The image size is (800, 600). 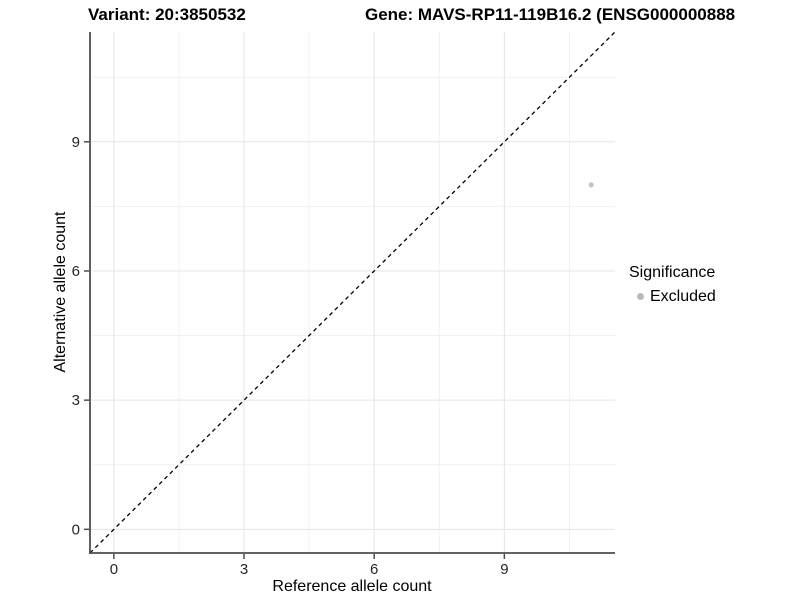 What do you see at coordinates (591, 185) in the screenshot?
I see `data-point` at bounding box center [591, 185].